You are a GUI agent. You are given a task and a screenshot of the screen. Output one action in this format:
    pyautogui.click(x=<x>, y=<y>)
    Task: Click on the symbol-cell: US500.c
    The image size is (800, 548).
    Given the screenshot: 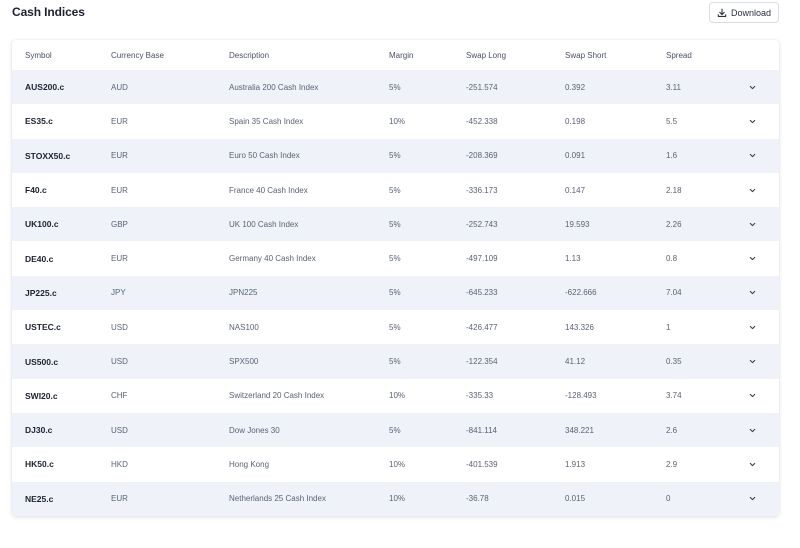 What is the action you would take?
    pyautogui.click(x=42, y=361)
    